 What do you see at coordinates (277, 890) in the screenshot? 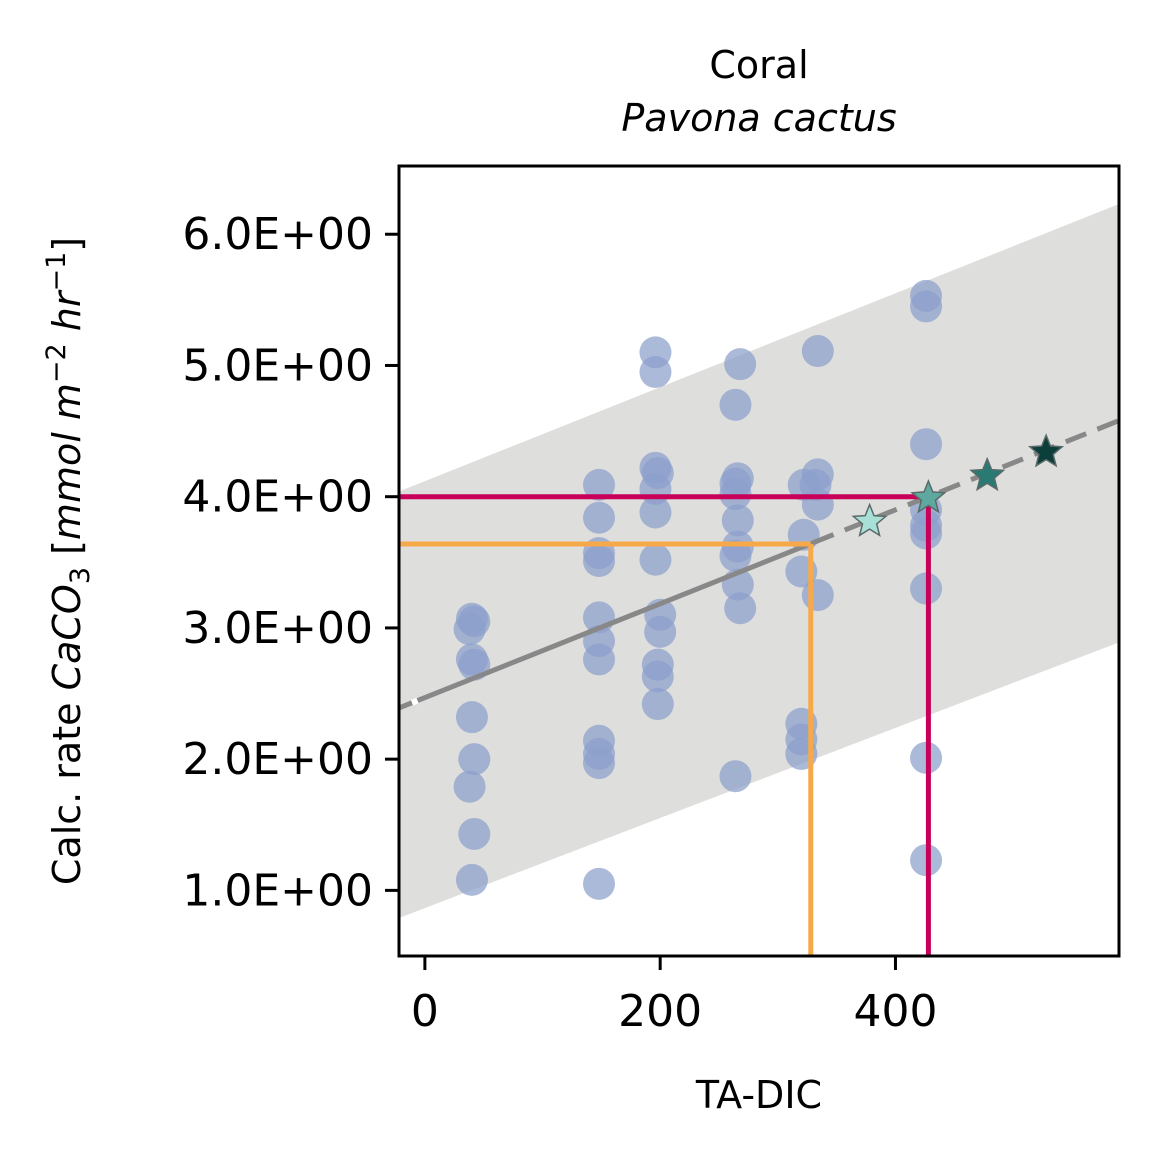
I see `y-tick-label: 1.0E+00` at bounding box center [277, 890].